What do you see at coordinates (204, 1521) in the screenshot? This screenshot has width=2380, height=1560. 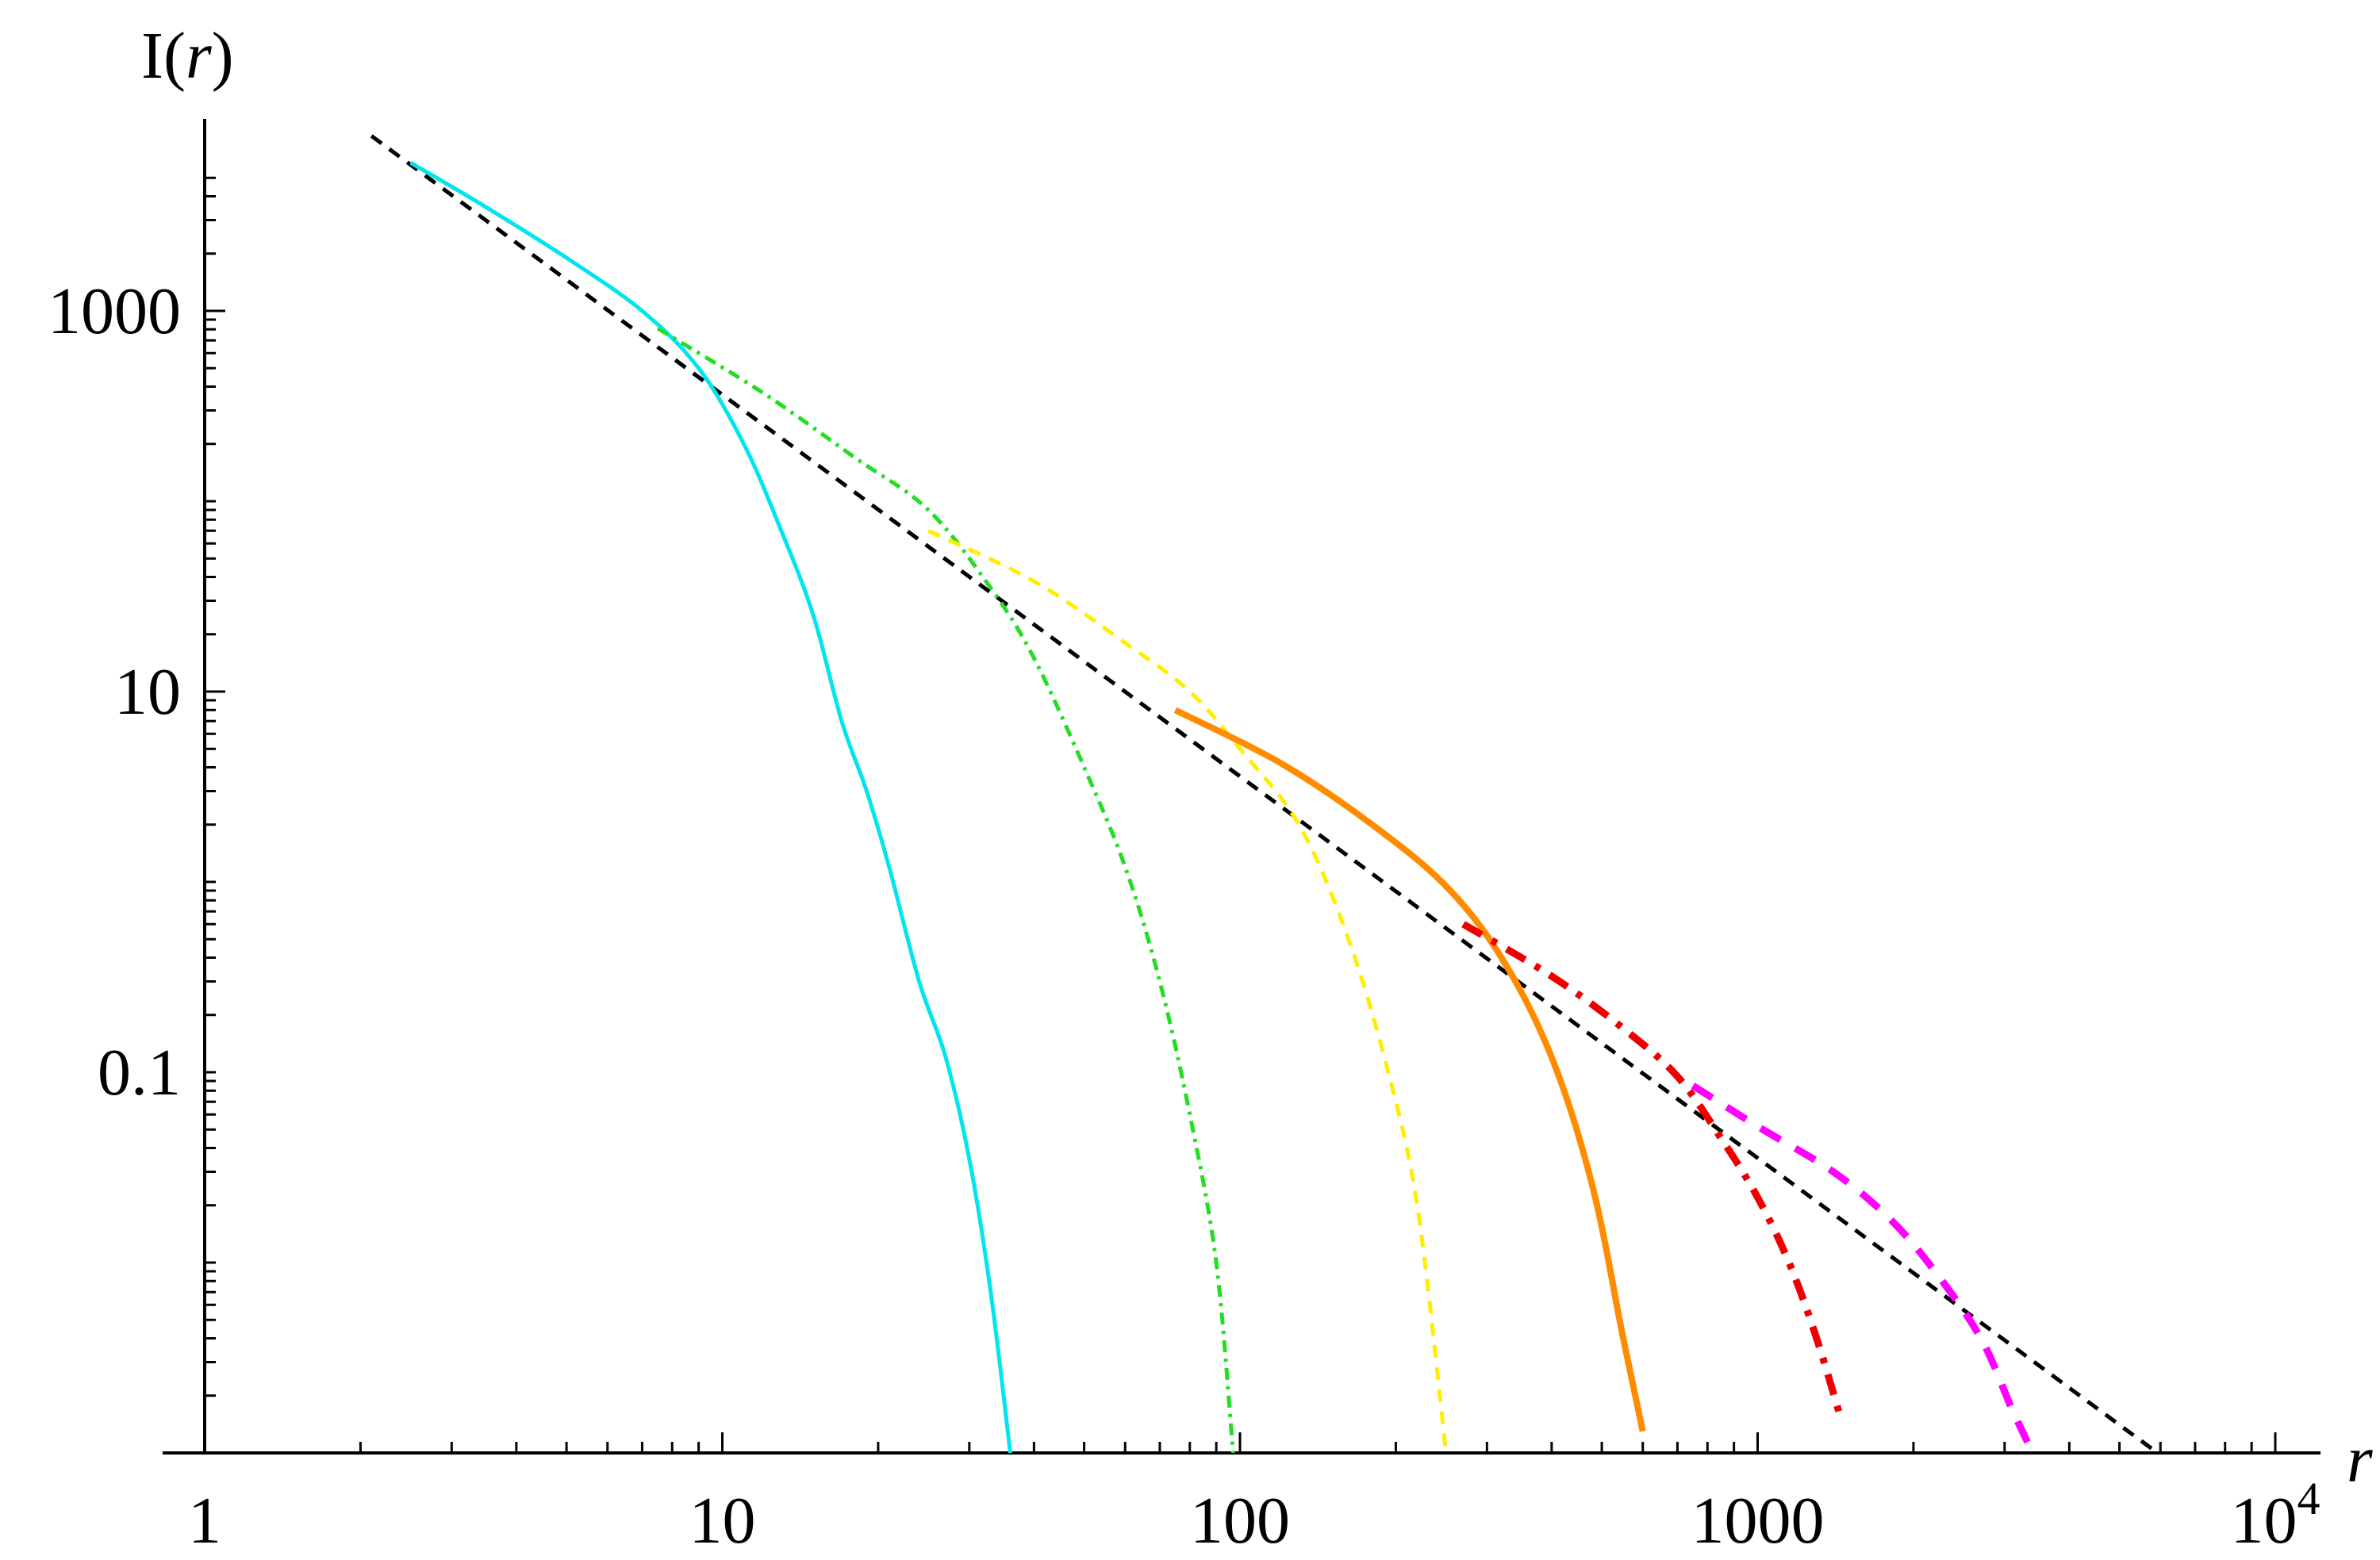 I see `x-tick-label: 1` at bounding box center [204, 1521].